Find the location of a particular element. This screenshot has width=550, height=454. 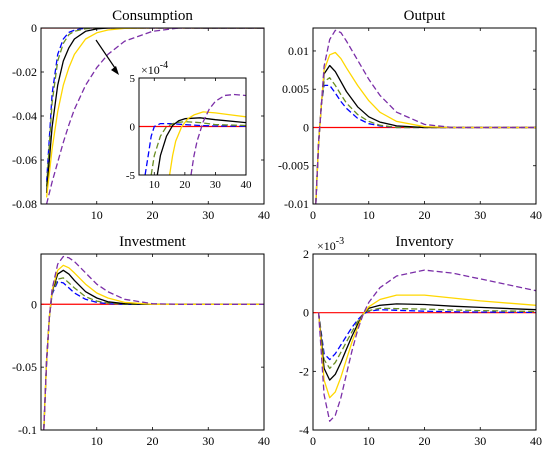

y-tick-label: -0.02 is located at coordinates (24, 72).